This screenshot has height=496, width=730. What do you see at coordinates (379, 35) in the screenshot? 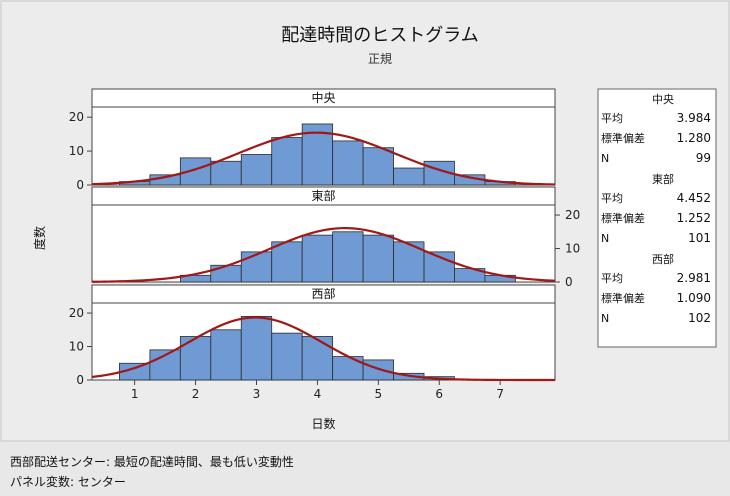
I see `chart-title: 配達時間のヒストグラム` at bounding box center [379, 35].